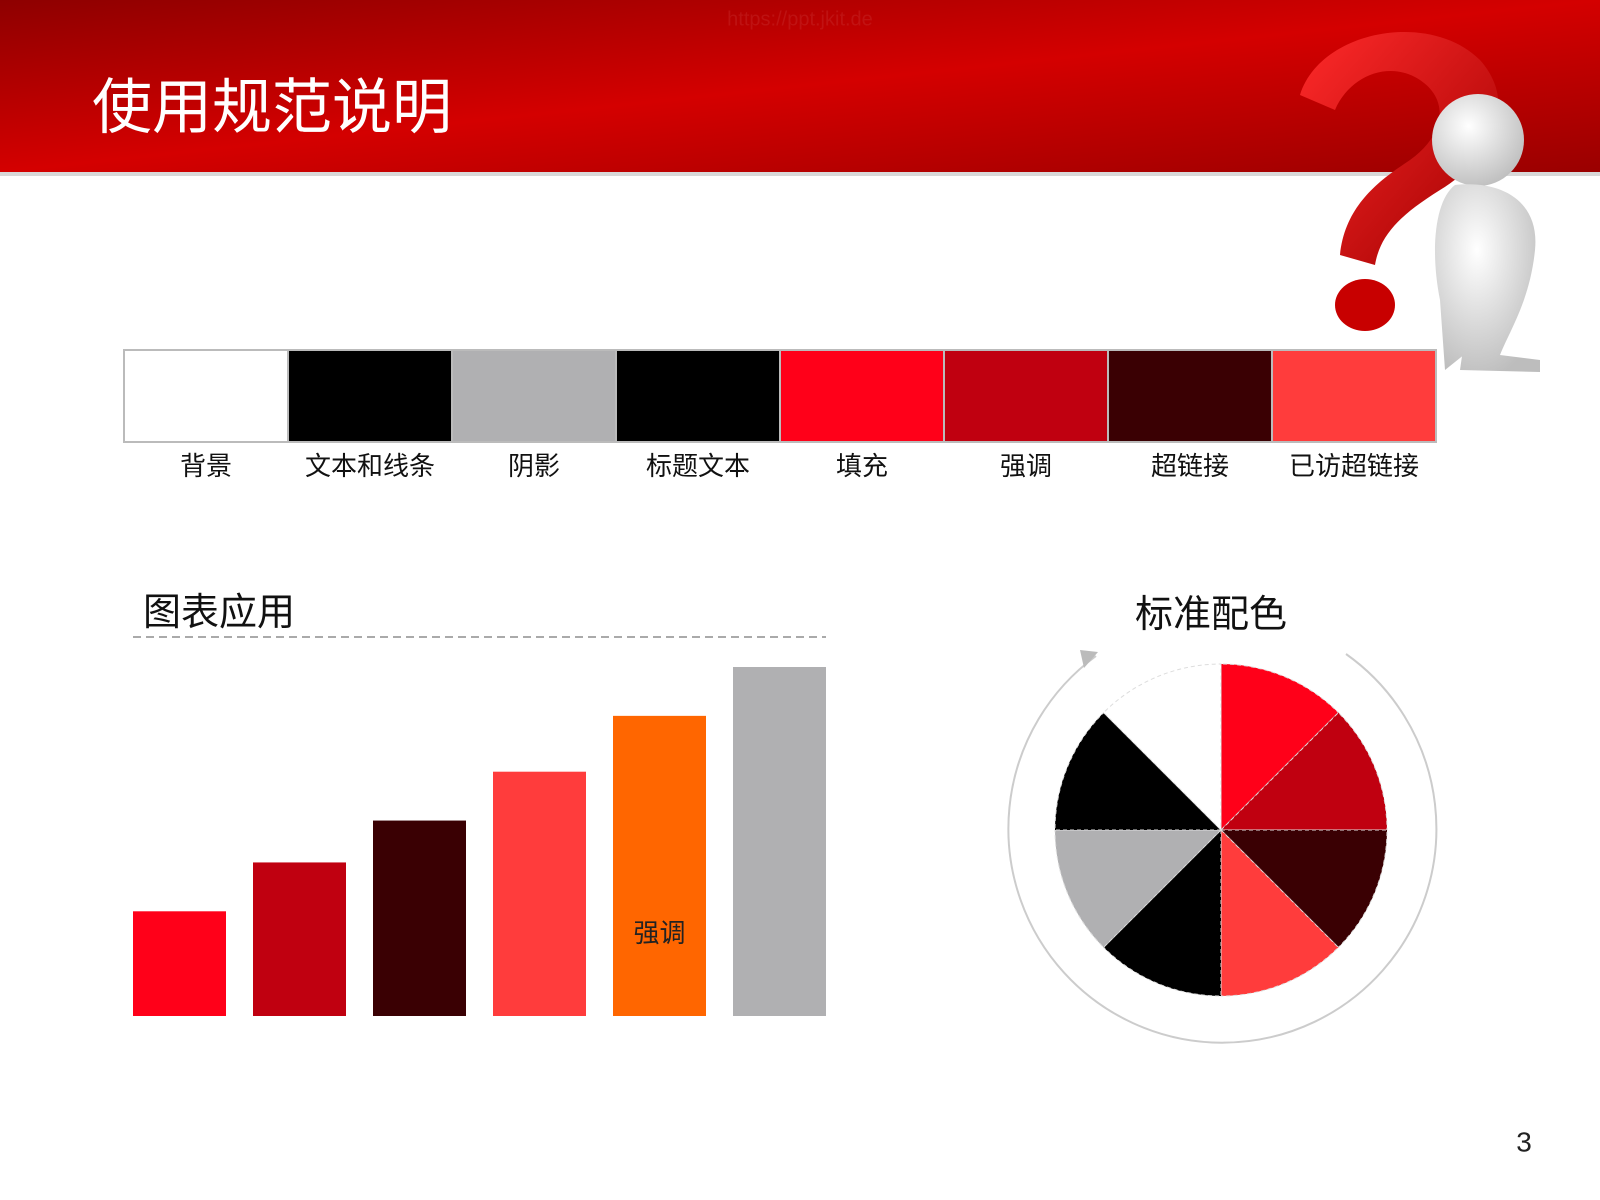 This screenshot has width=1600, height=1200. I want to click on question-dot, so click(1365, 305).